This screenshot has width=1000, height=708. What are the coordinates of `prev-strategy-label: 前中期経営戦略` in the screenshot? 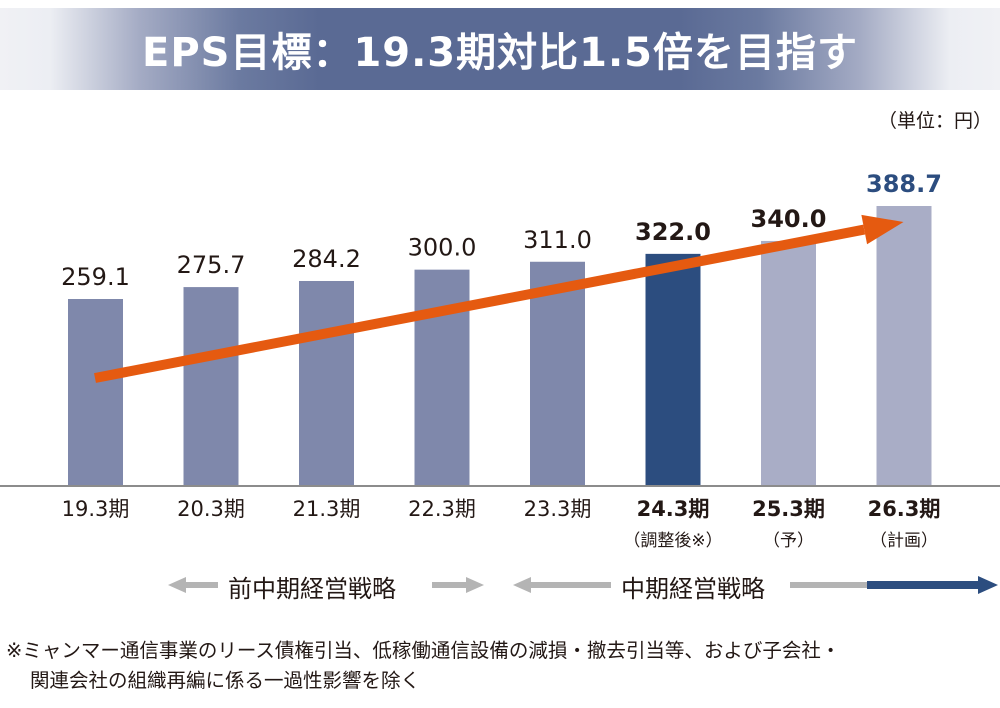 It's located at (312, 589).